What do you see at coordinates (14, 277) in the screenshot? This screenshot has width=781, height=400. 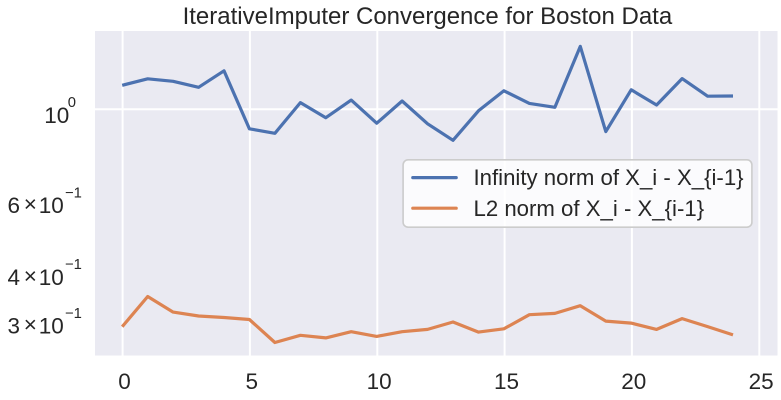 I see `svg-text: 4` at bounding box center [14, 277].